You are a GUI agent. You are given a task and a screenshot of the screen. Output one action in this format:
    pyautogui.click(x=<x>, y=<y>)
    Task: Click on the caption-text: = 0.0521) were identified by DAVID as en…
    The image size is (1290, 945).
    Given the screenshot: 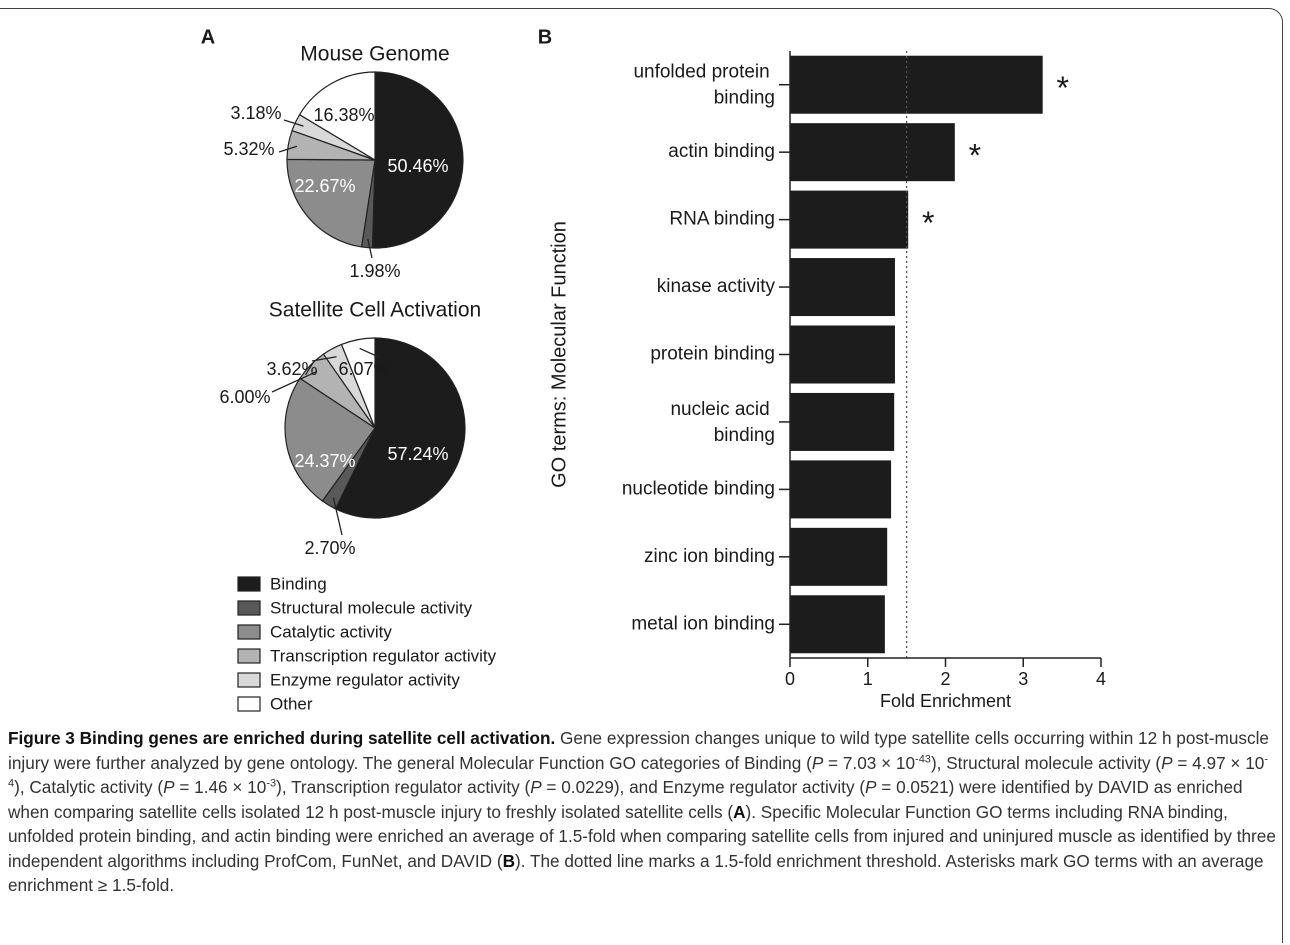 What is the action you would take?
    pyautogui.click(x=625, y=799)
    